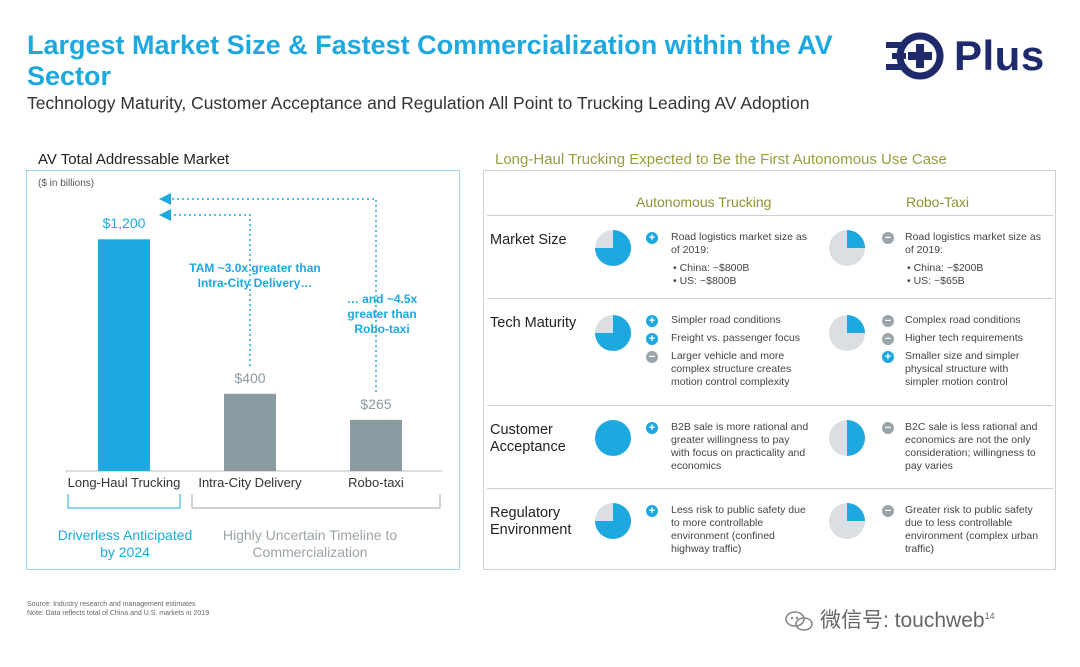  What do you see at coordinates (533, 323) in the screenshot?
I see `row-label: Tech Maturity` at bounding box center [533, 323].